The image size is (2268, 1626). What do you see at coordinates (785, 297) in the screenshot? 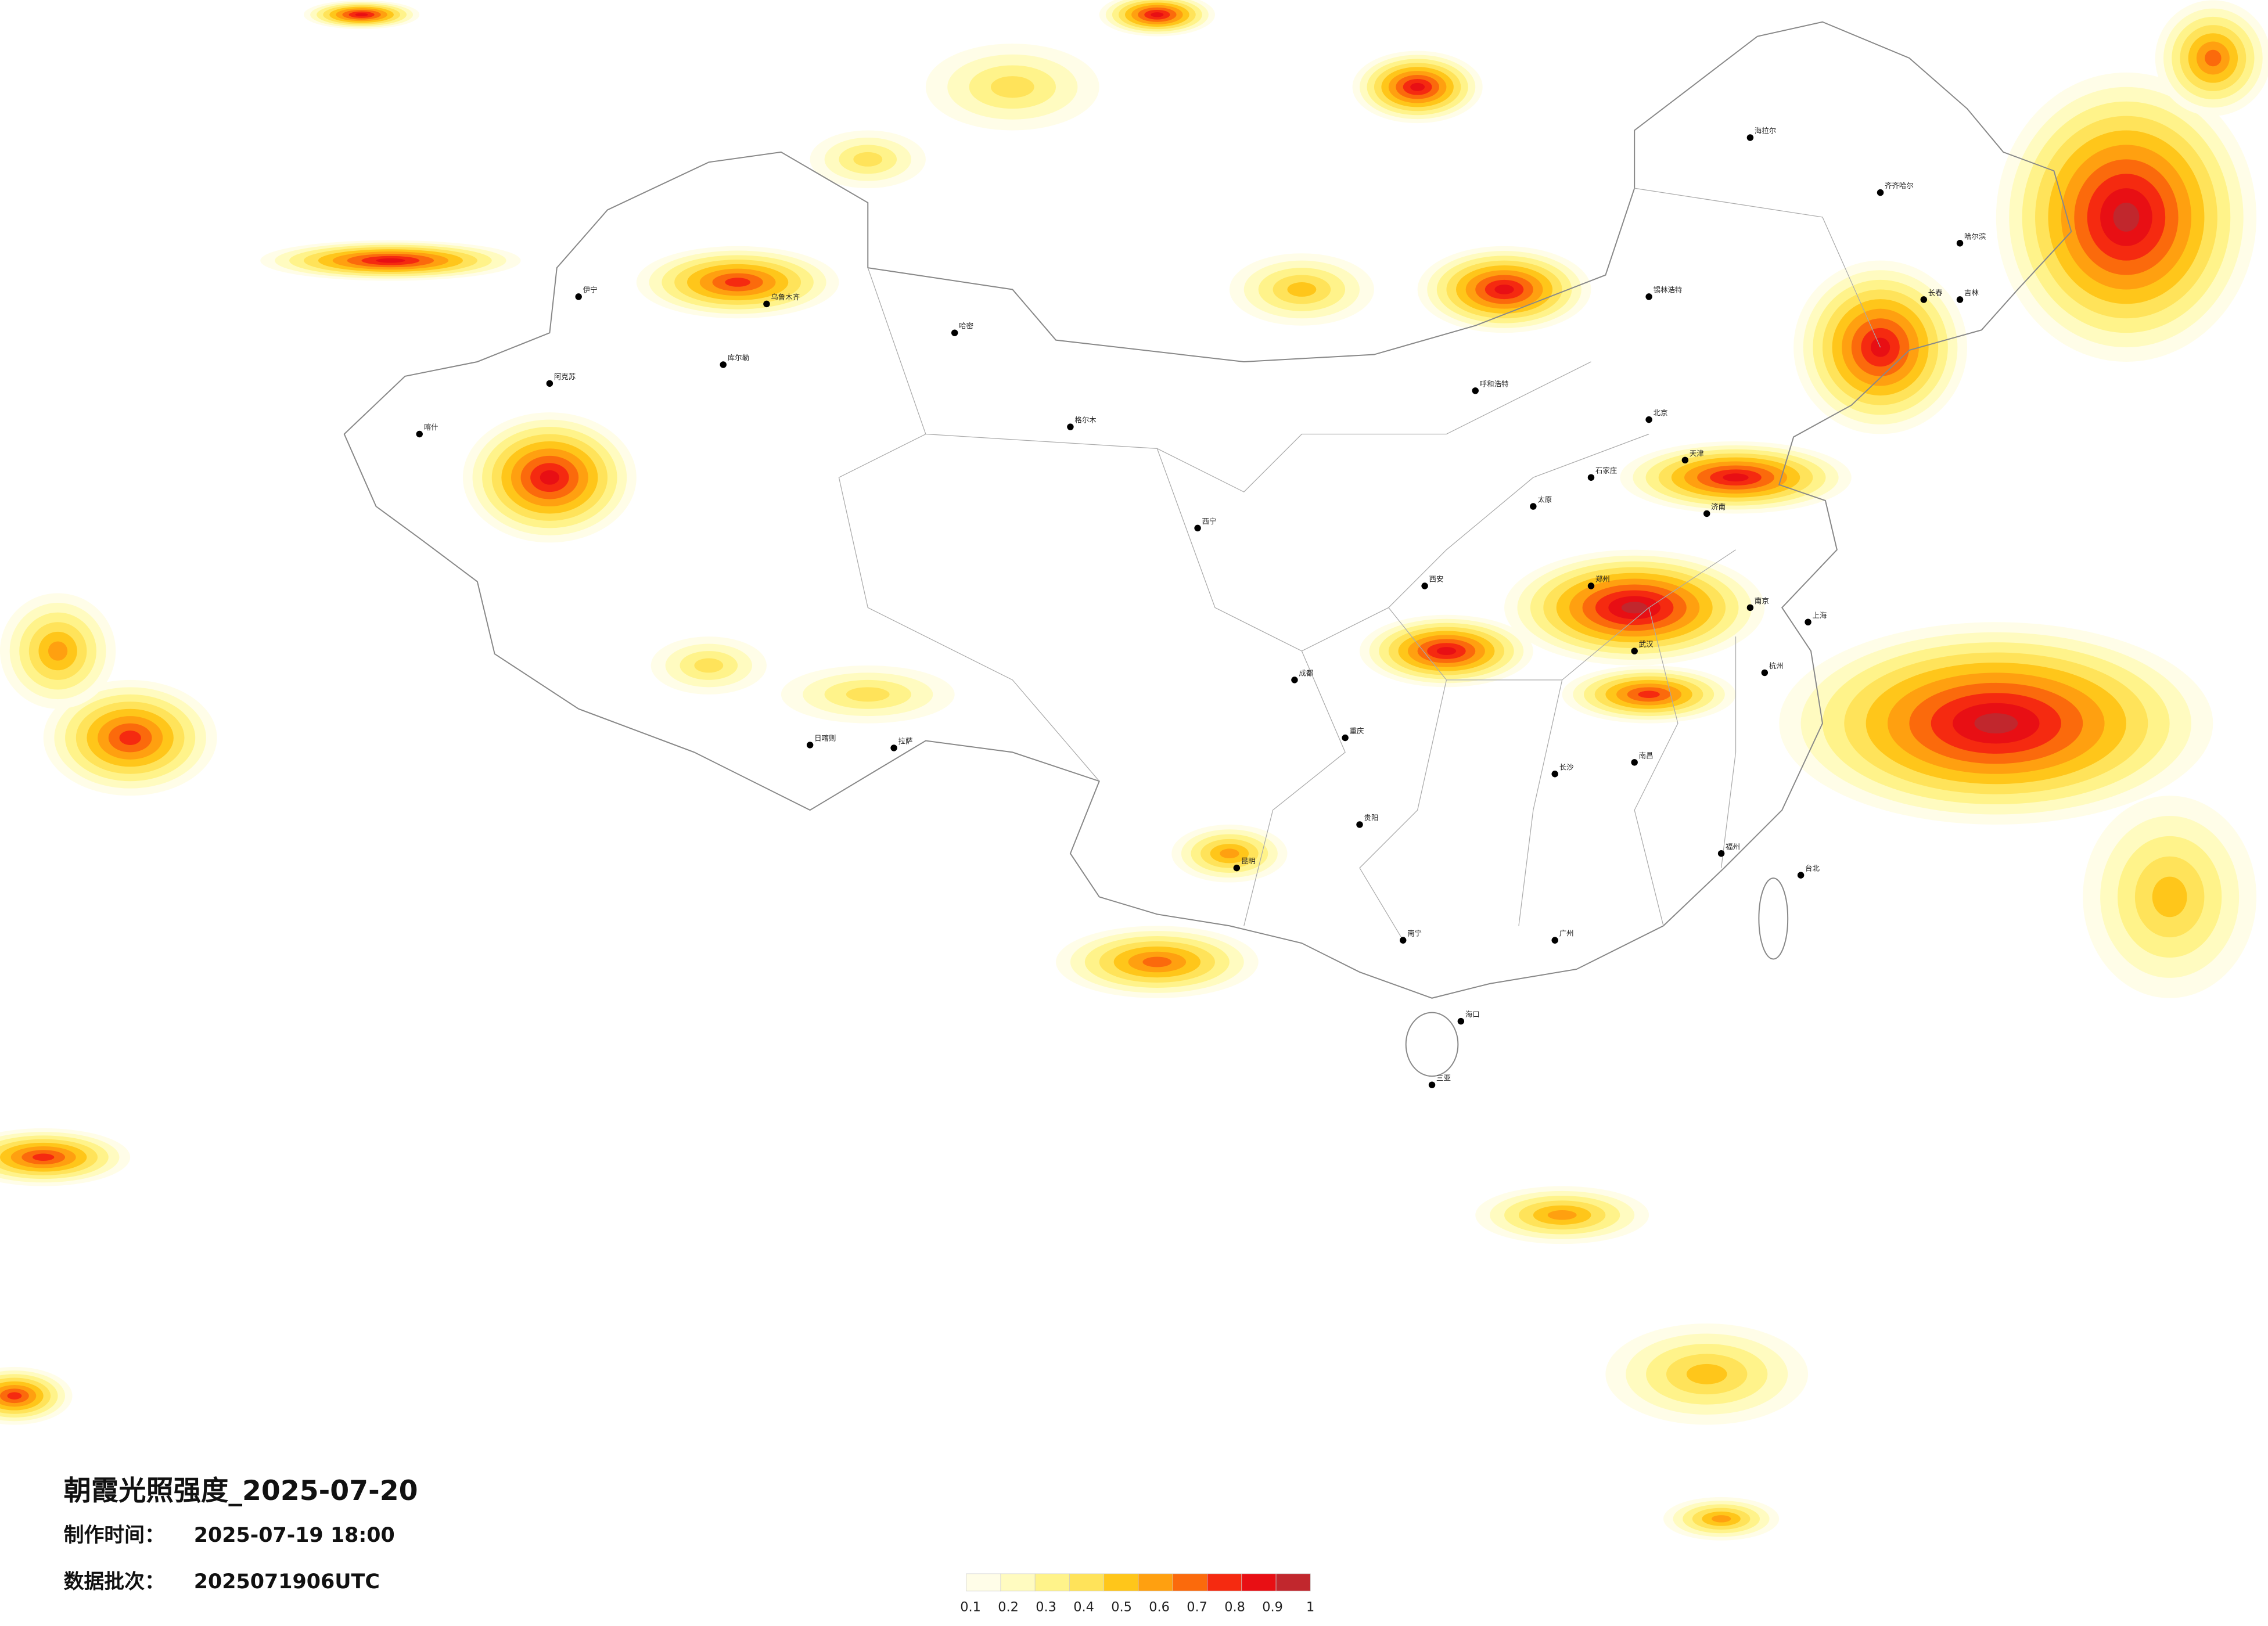
I see `city-label: 乌鲁木齐` at bounding box center [785, 297].